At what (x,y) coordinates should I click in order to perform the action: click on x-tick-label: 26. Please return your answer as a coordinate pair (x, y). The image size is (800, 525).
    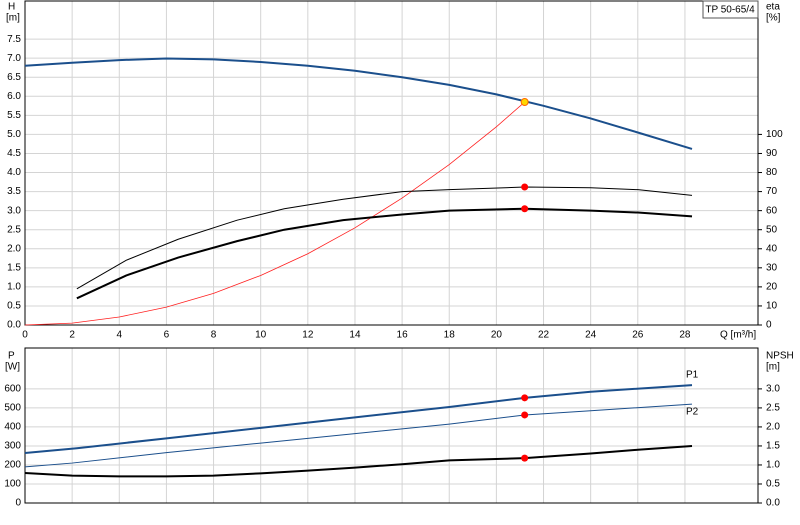
    Looking at the image, I should click on (638, 335).